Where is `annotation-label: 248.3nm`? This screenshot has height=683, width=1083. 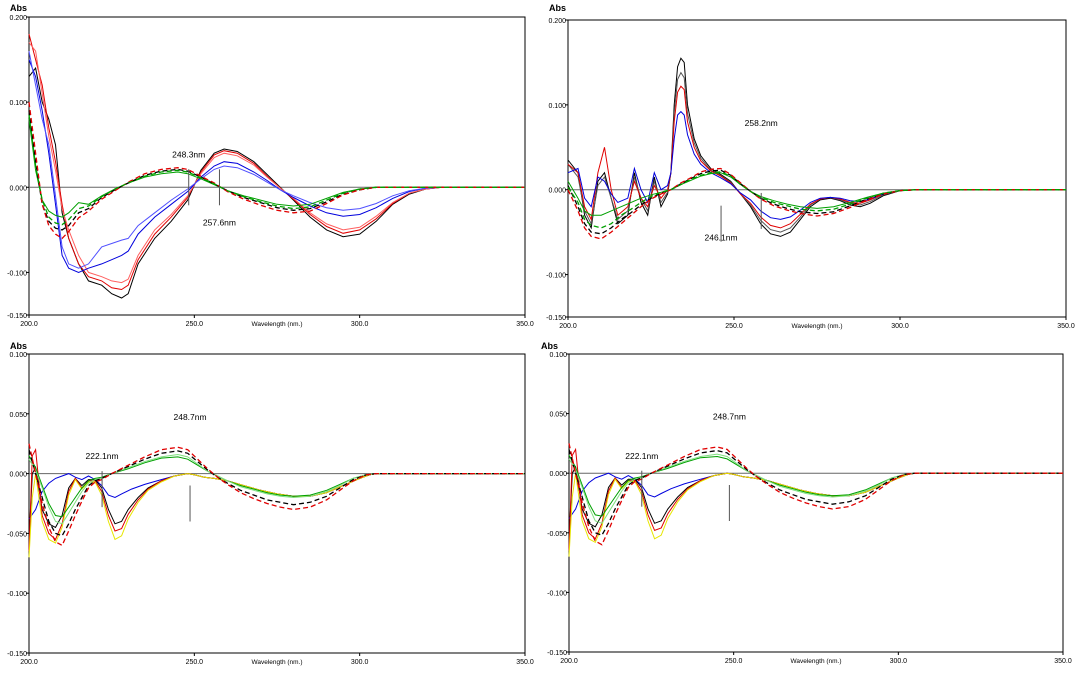 annotation-label: 248.3nm is located at coordinates (188, 154).